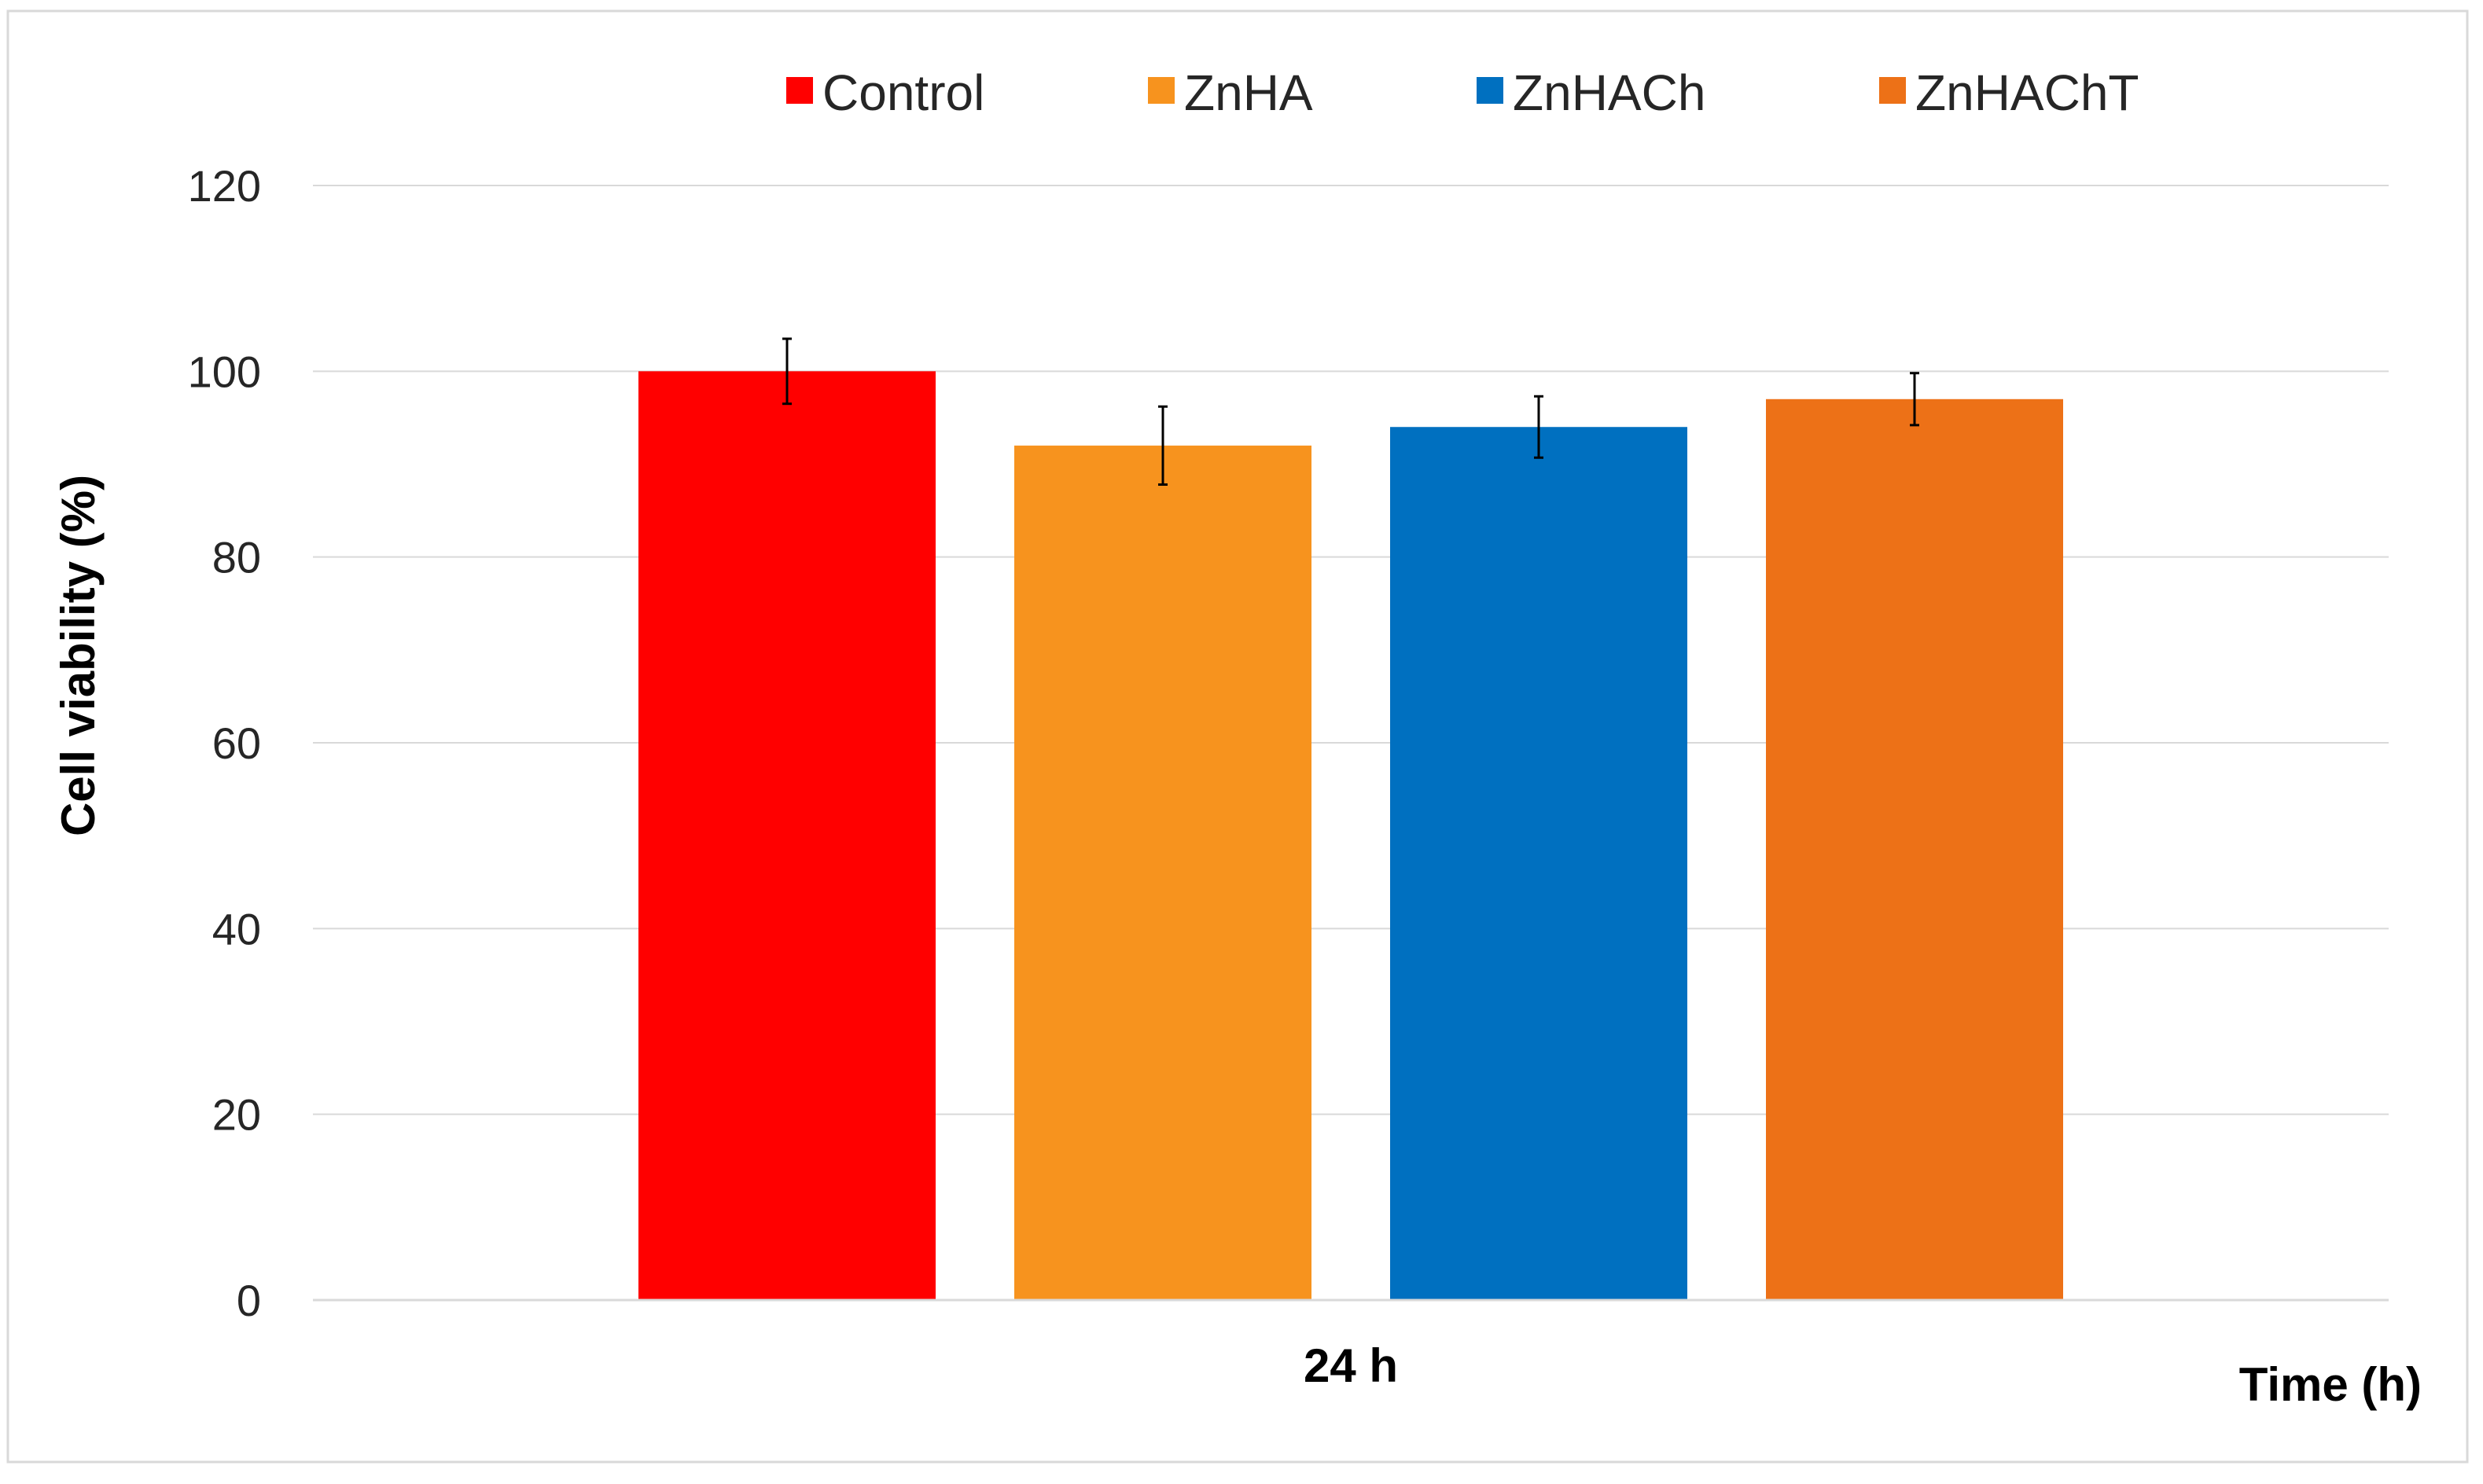  What do you see at coordinates (224, 371) in the screenshot?
I see `y-tick-label: 100` at bounding box center [224, 371].